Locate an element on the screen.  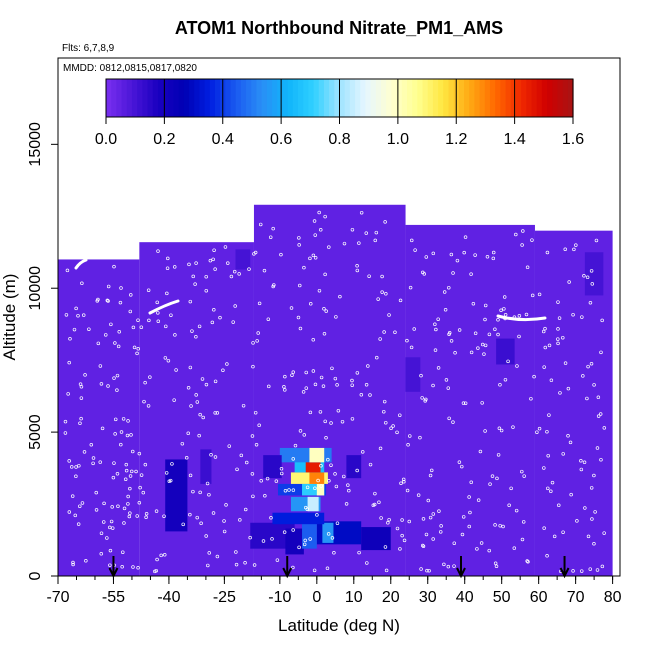
x-tick-label: 40 is located at coordinates (465, 597).